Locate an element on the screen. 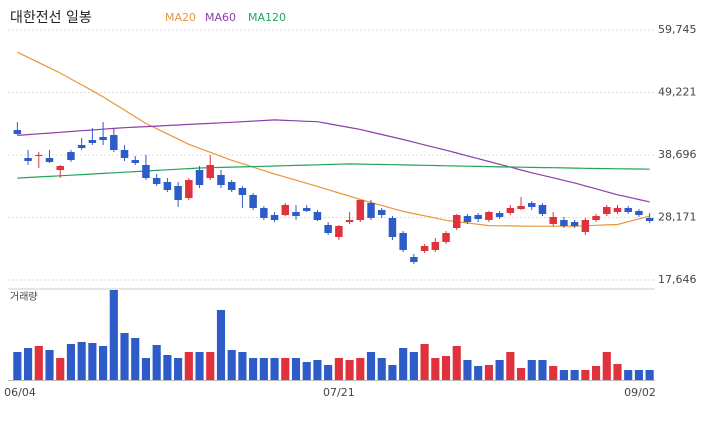 The width and height of the screenshot is (720, 440). x-tick-label: 06/04 is located at coordinates (20, 392).